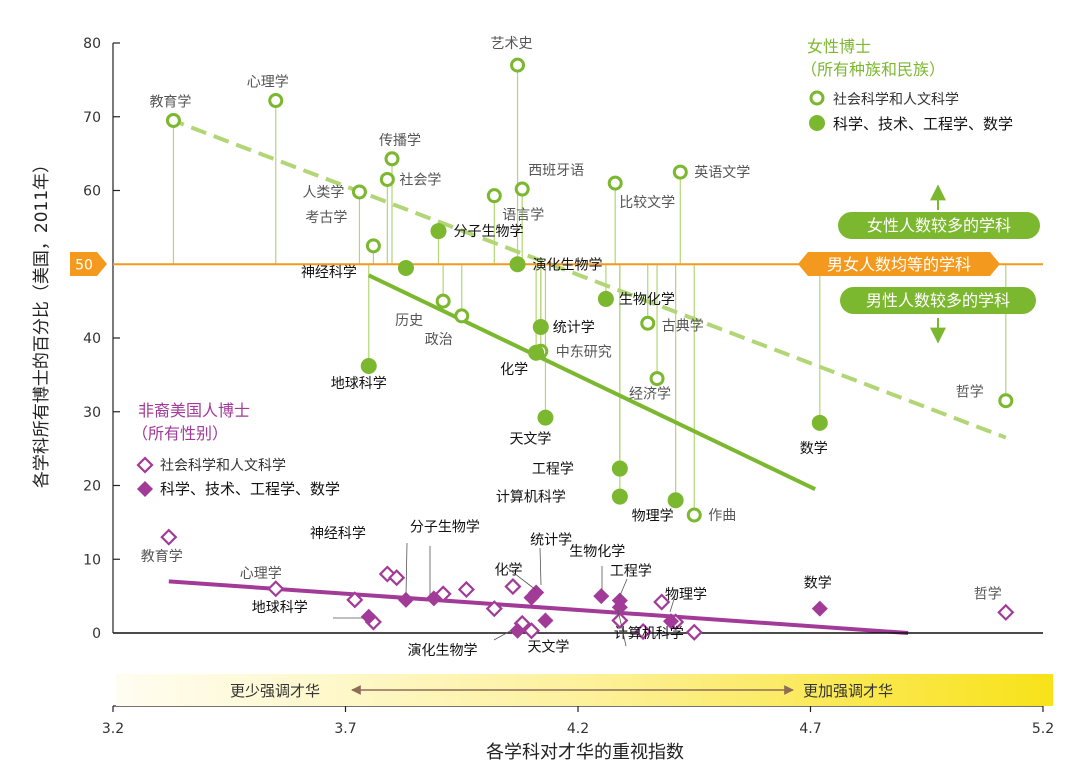 The image size is (1080, 781). I want to click on y-tick-label: 70, so click(92, 118).